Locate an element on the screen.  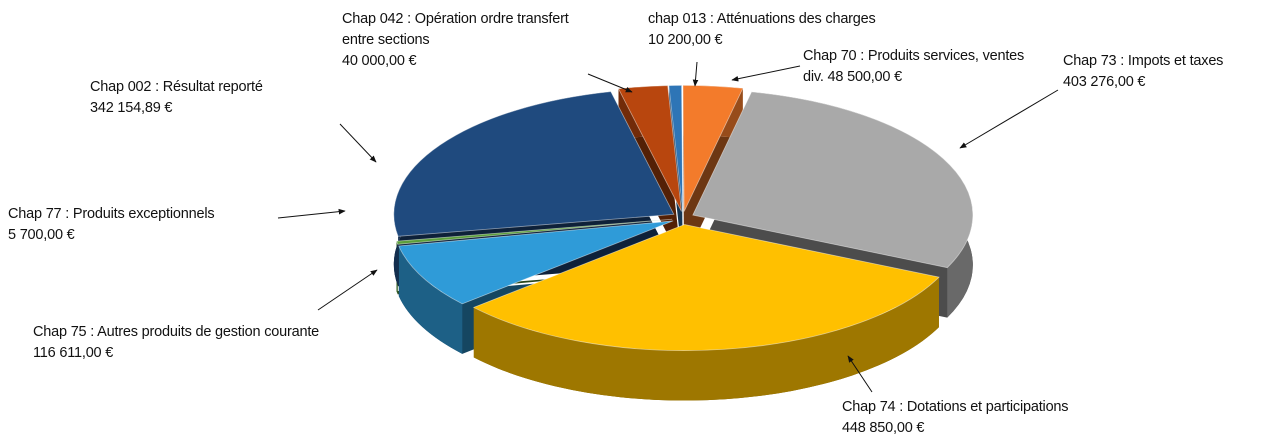
category-label: Chap 77 : Produits exceptionnels is located at coordinates (111, 214).